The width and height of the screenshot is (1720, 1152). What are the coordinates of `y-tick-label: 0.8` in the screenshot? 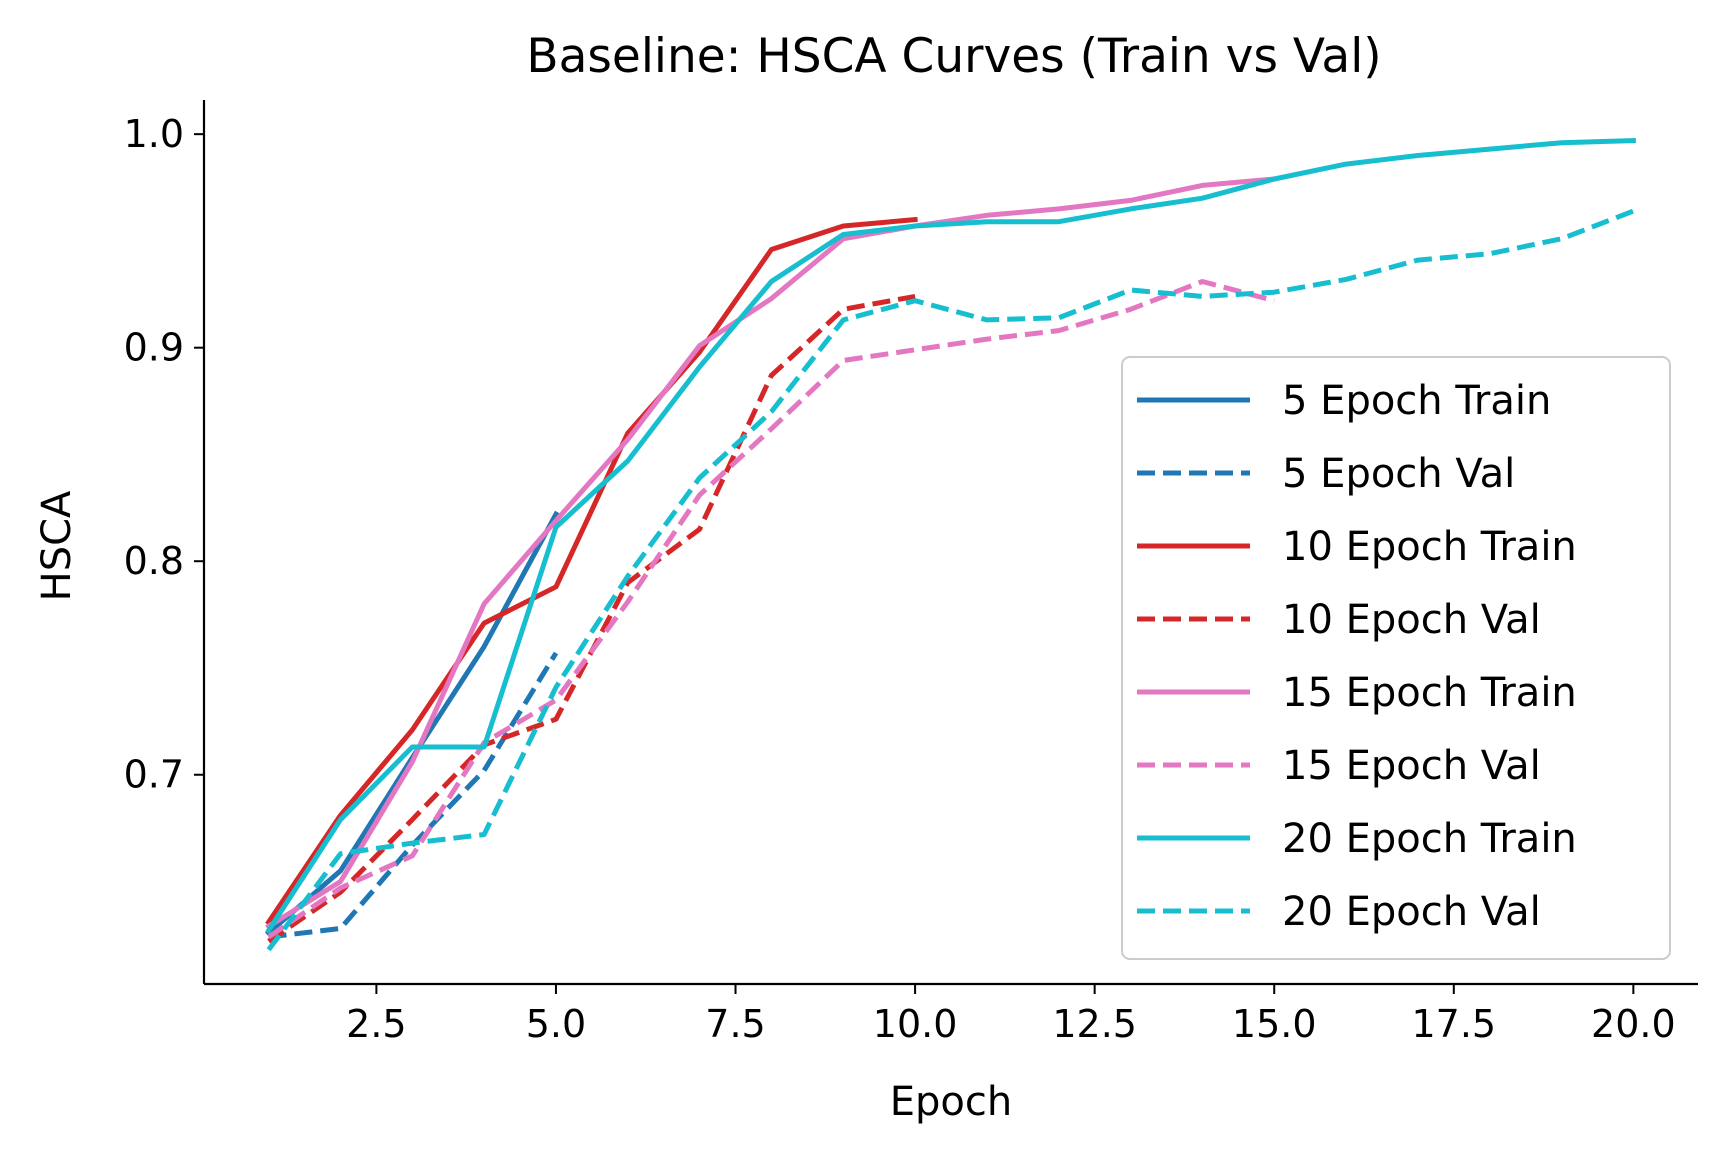 It's located at (154, 561).